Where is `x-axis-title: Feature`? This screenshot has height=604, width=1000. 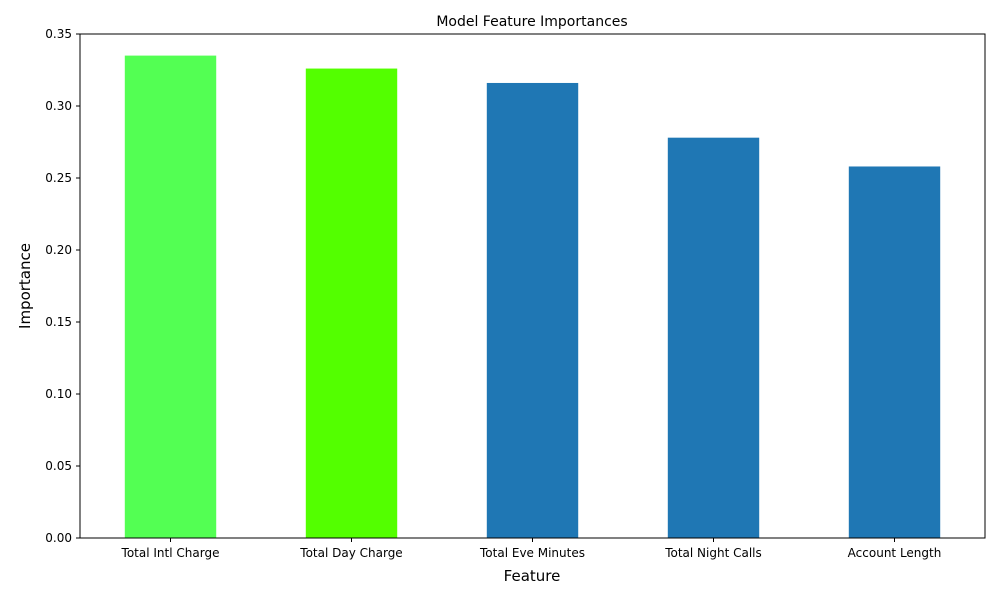
x-axis-title: Feature is located at coordinates (532, 576).